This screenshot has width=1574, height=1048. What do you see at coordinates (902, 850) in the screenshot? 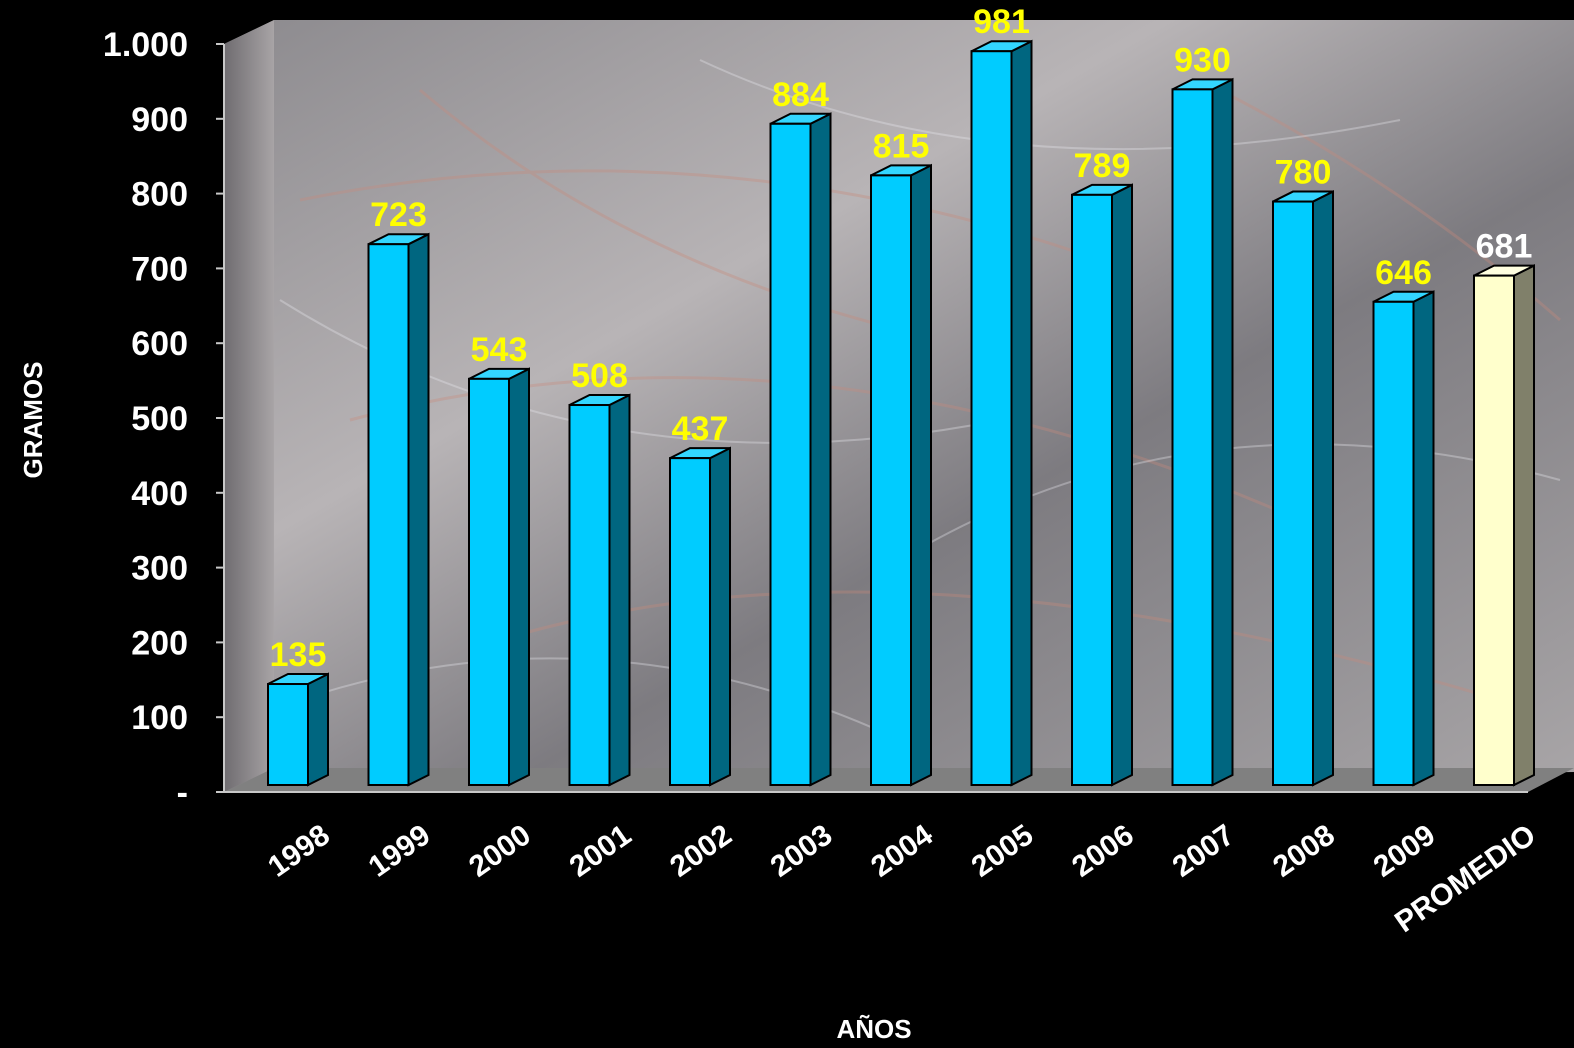
I see `x-category-label: 2004` at bounding box center [902, 850].